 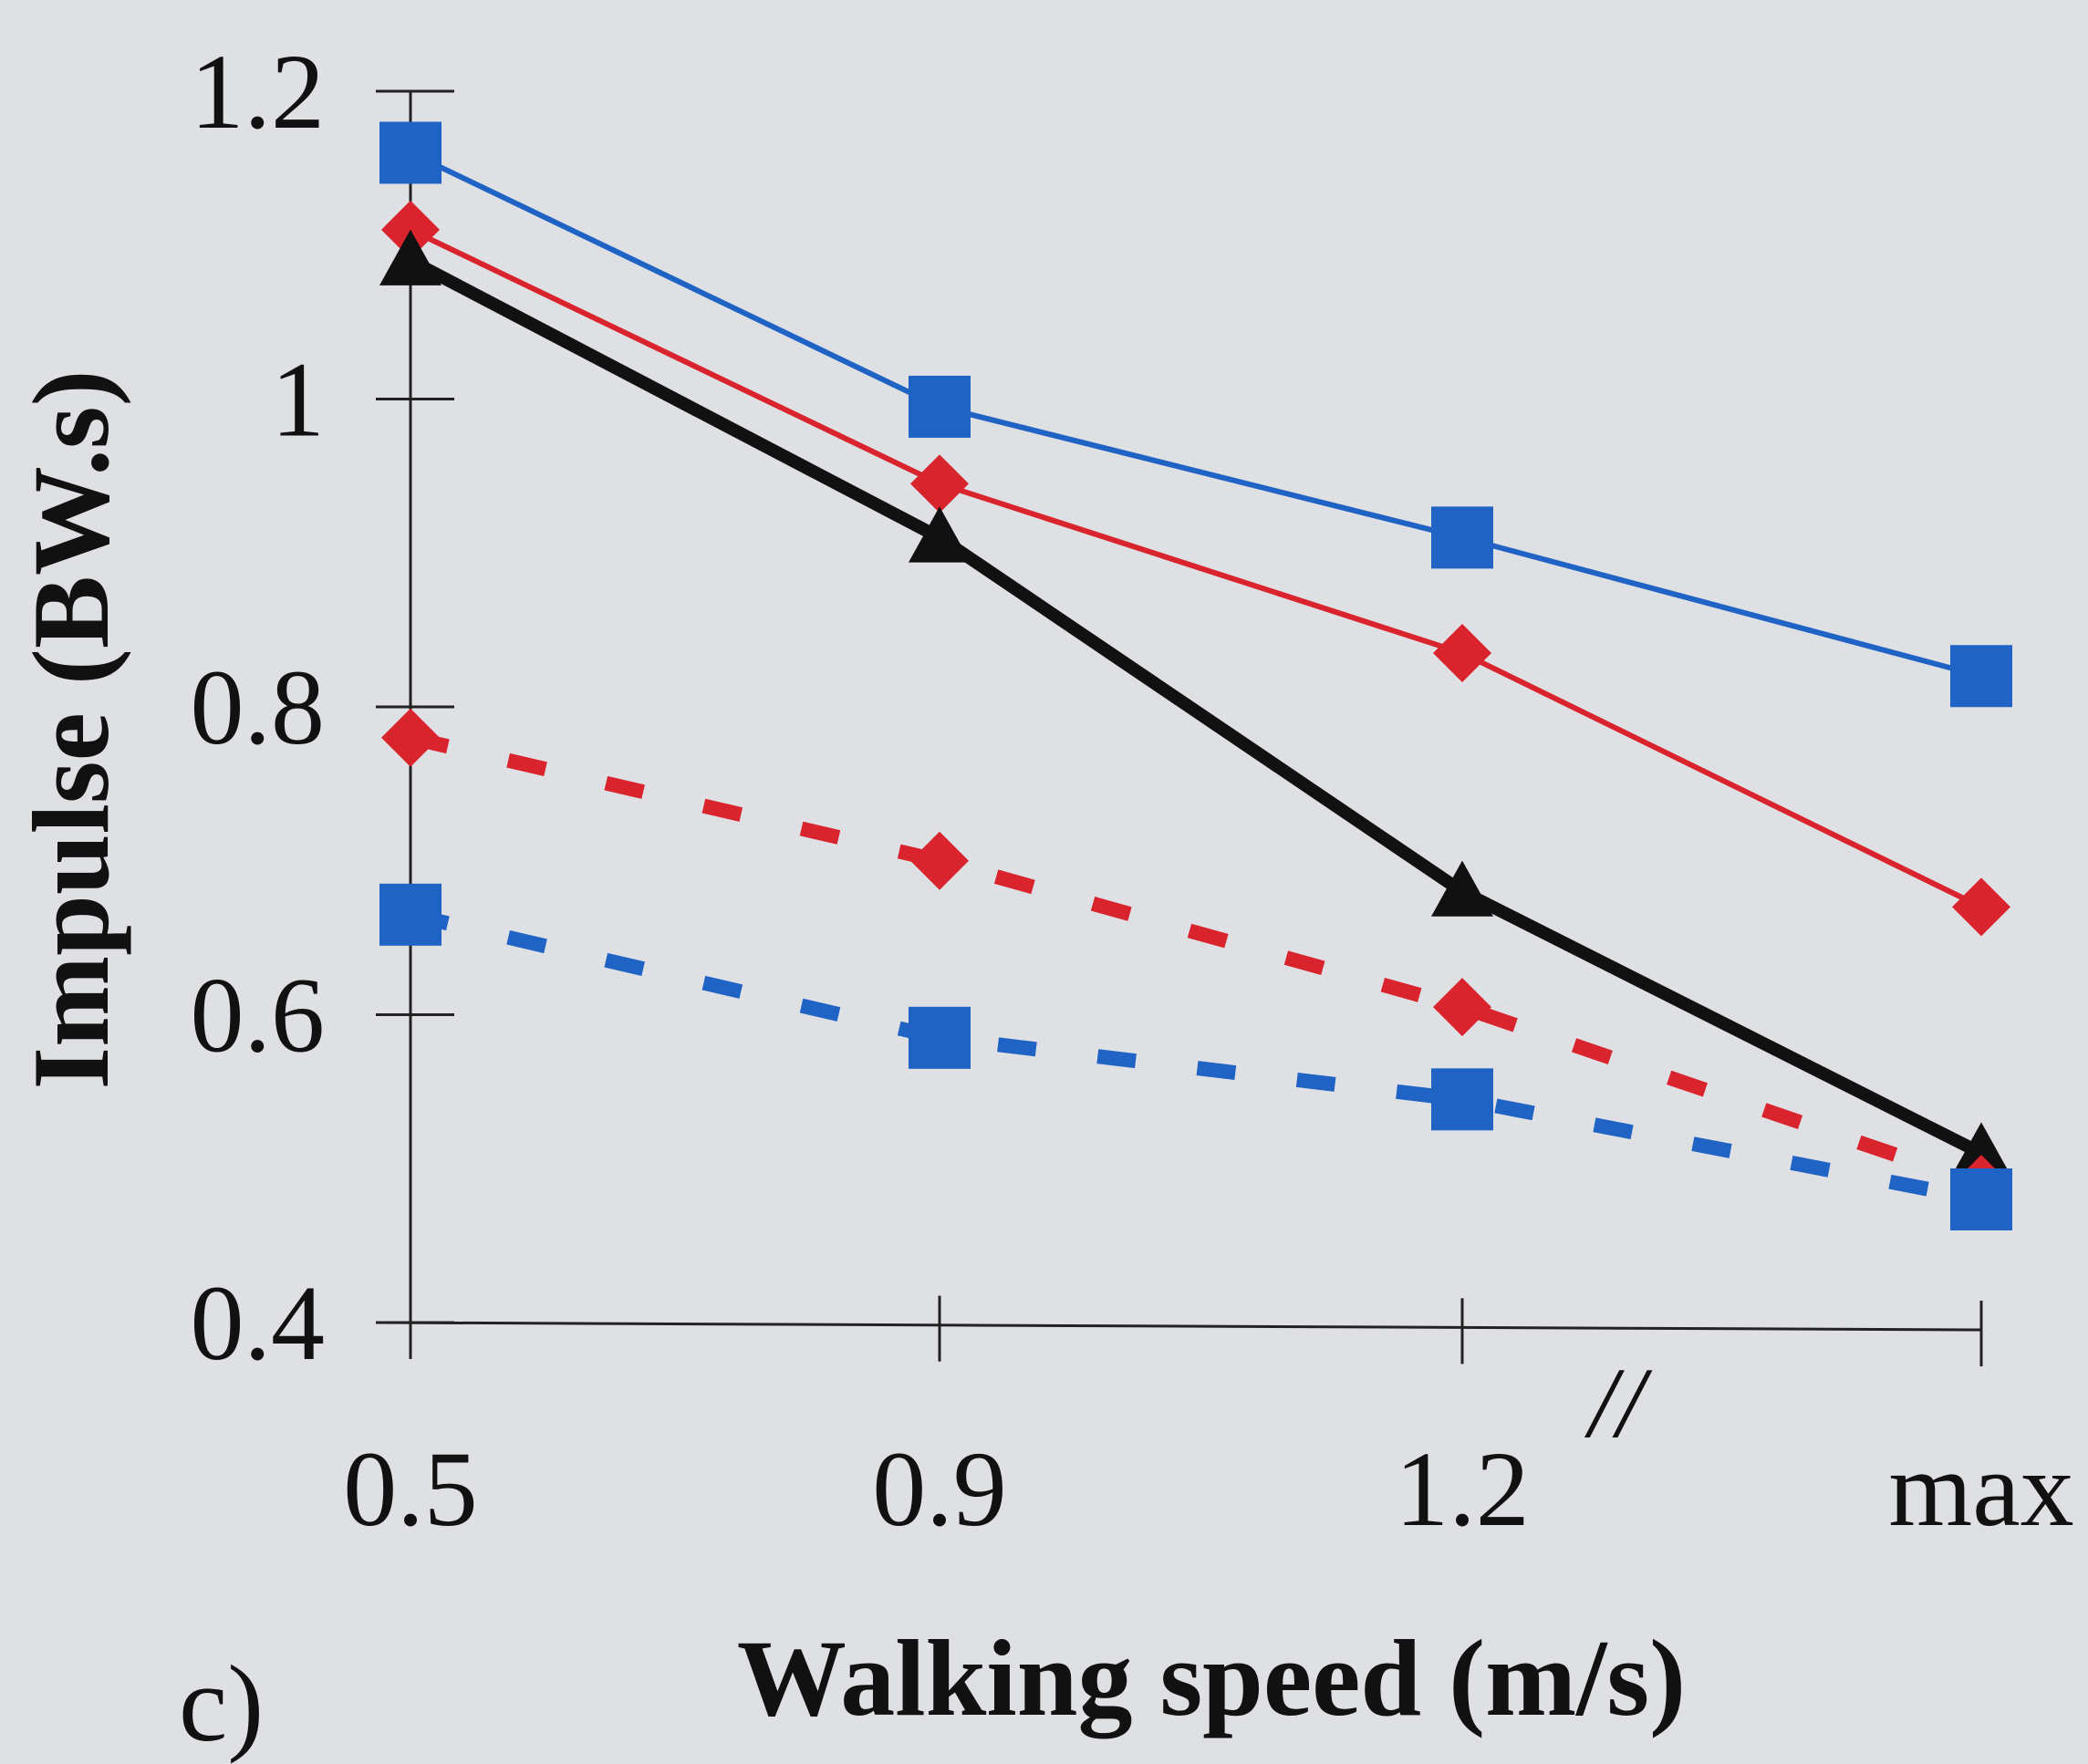 I want to click on y-tick-label: 0.8, so click(x=258, y=707).